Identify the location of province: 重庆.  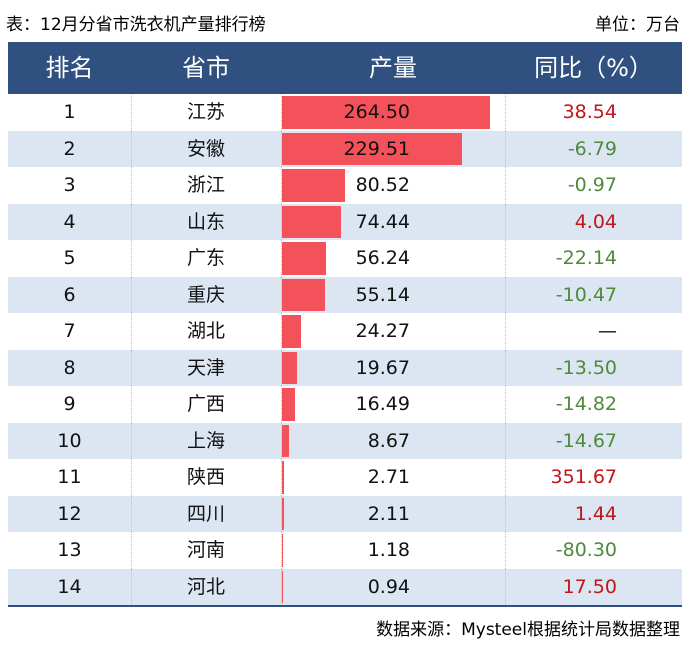
(205, 294).